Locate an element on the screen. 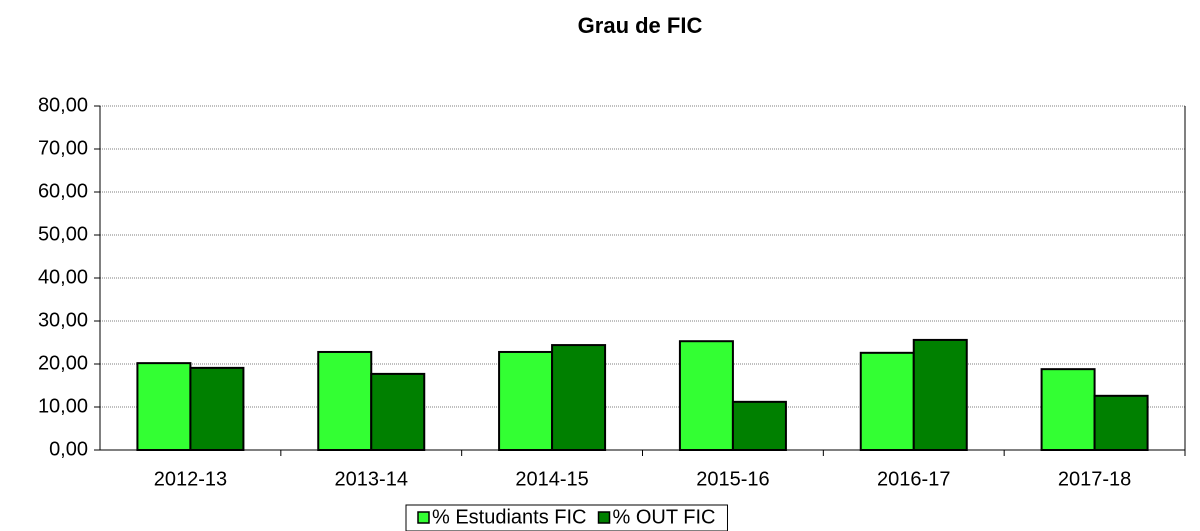 The image size is (1200, 531). x-tick-label: 2013-14 is located at coordinates (371, 479).